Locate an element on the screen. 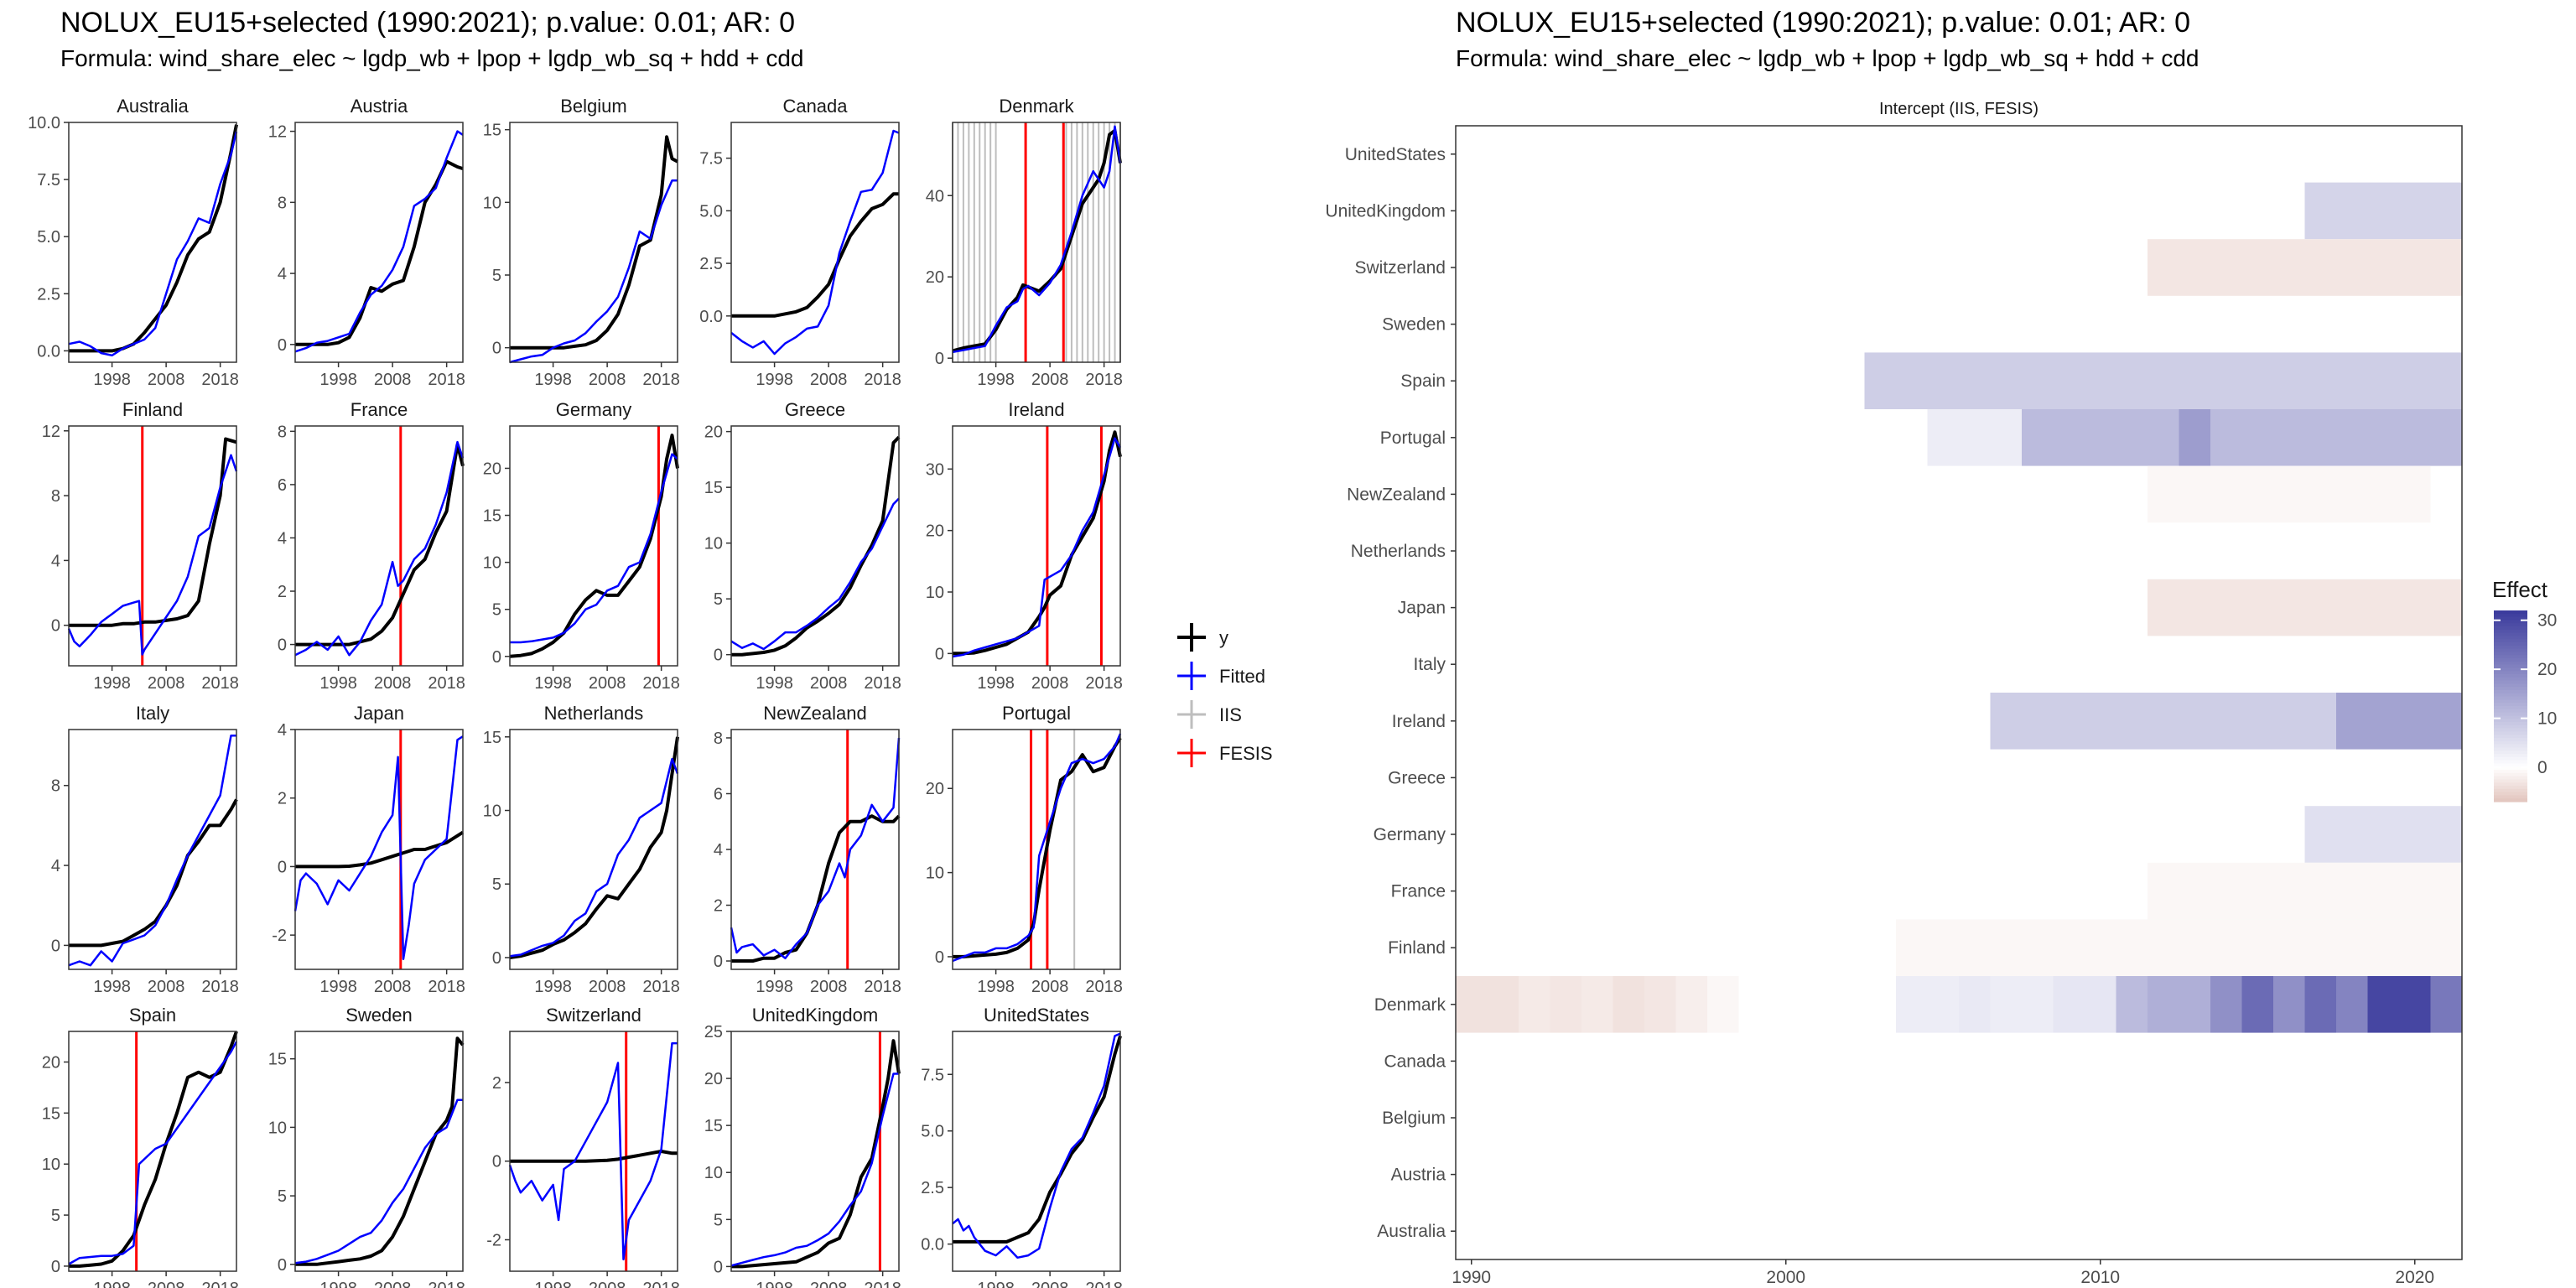  facet-spain: Spain 0 5 10 15 20 1998 2008 2018 is located at coordinates (140, 1146).